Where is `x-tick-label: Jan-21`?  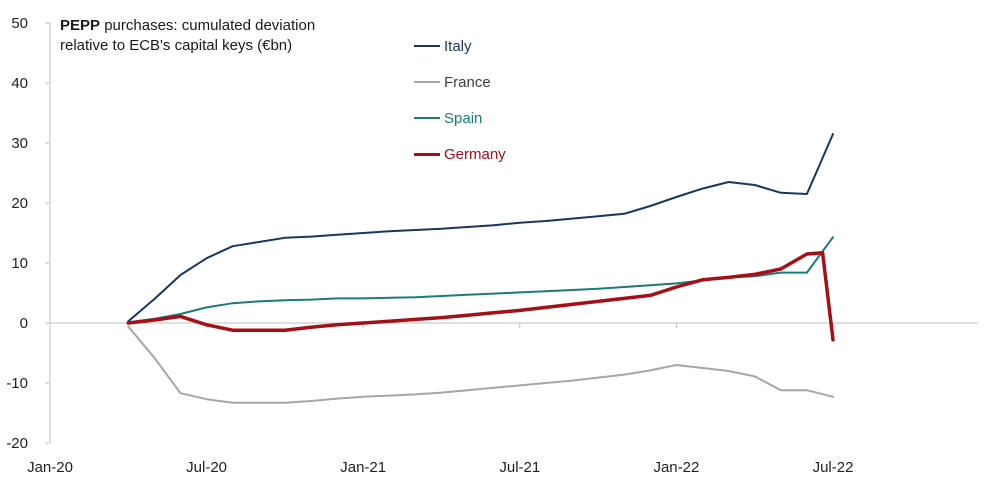
x-tick-label: Jan-21 is located at coordinates (363, 467).